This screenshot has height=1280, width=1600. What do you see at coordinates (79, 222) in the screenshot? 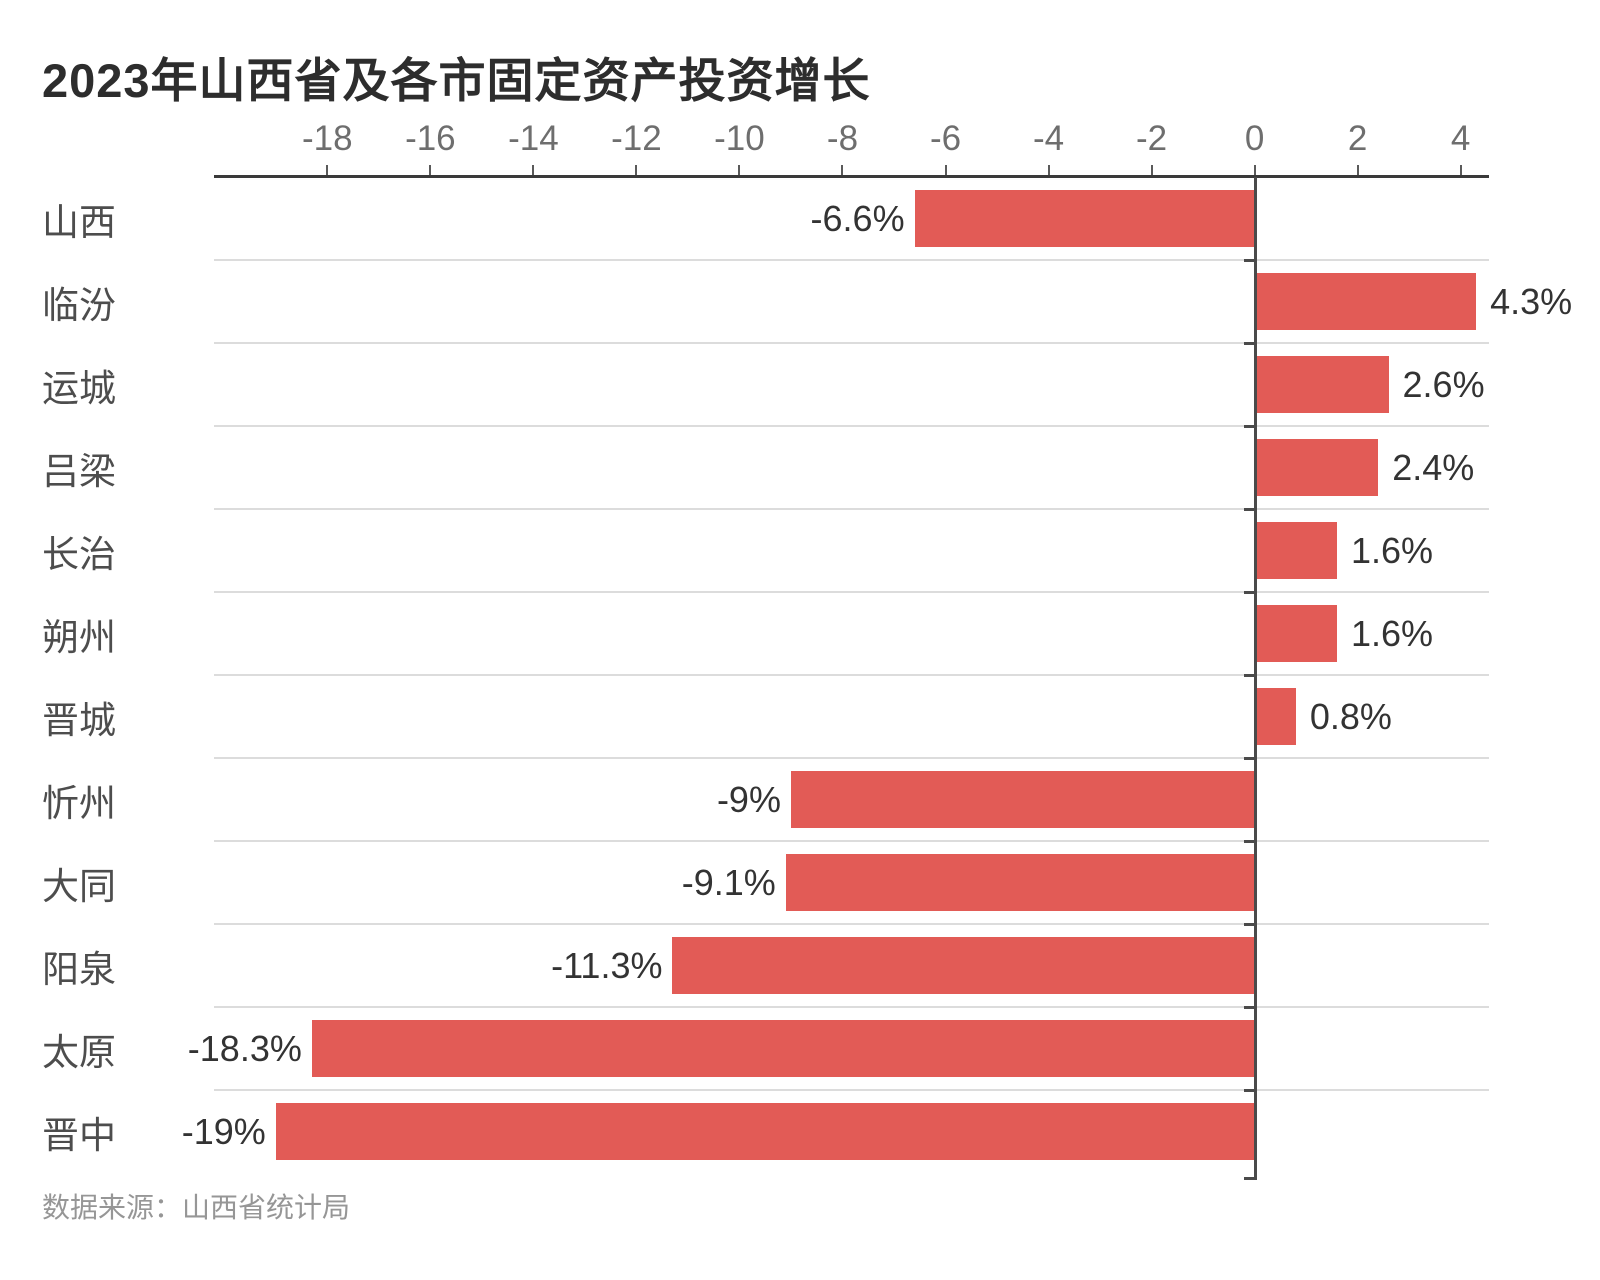
I see `category-label: 山西` at bounding box center [79, 222].